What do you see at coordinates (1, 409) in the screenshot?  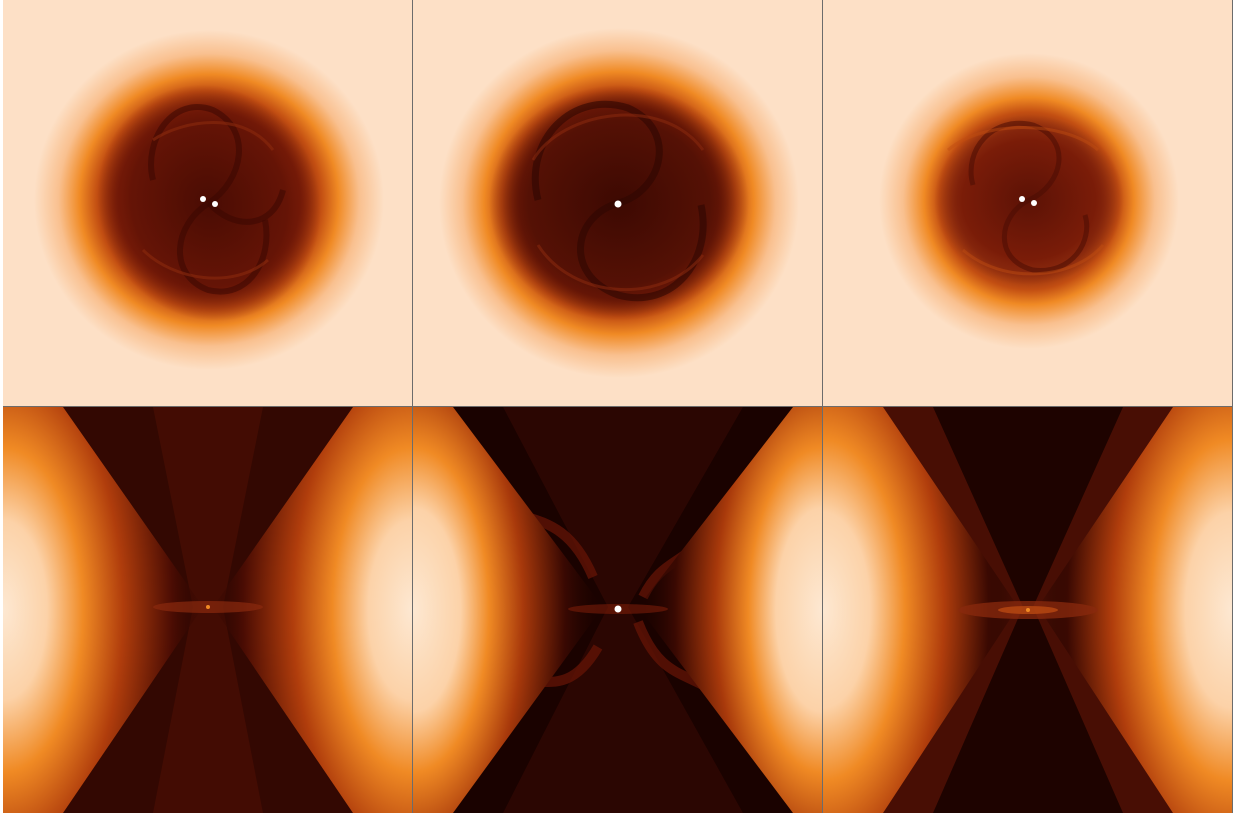 I see `frame-left` at bounding box center [1, 409].